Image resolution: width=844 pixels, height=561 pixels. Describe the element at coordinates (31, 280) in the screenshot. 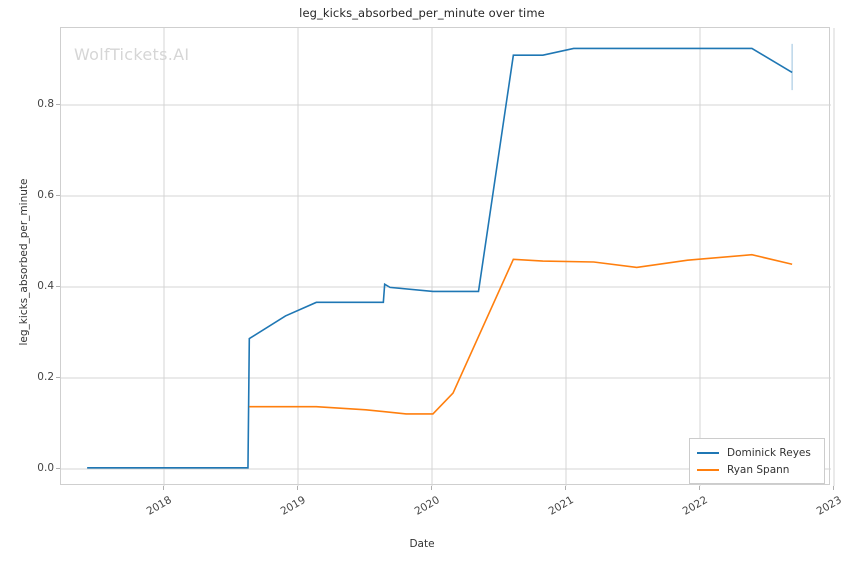

I see `y-axis-tick-group: 0.8 0.6 0.4 0.2 0.0` at that location.